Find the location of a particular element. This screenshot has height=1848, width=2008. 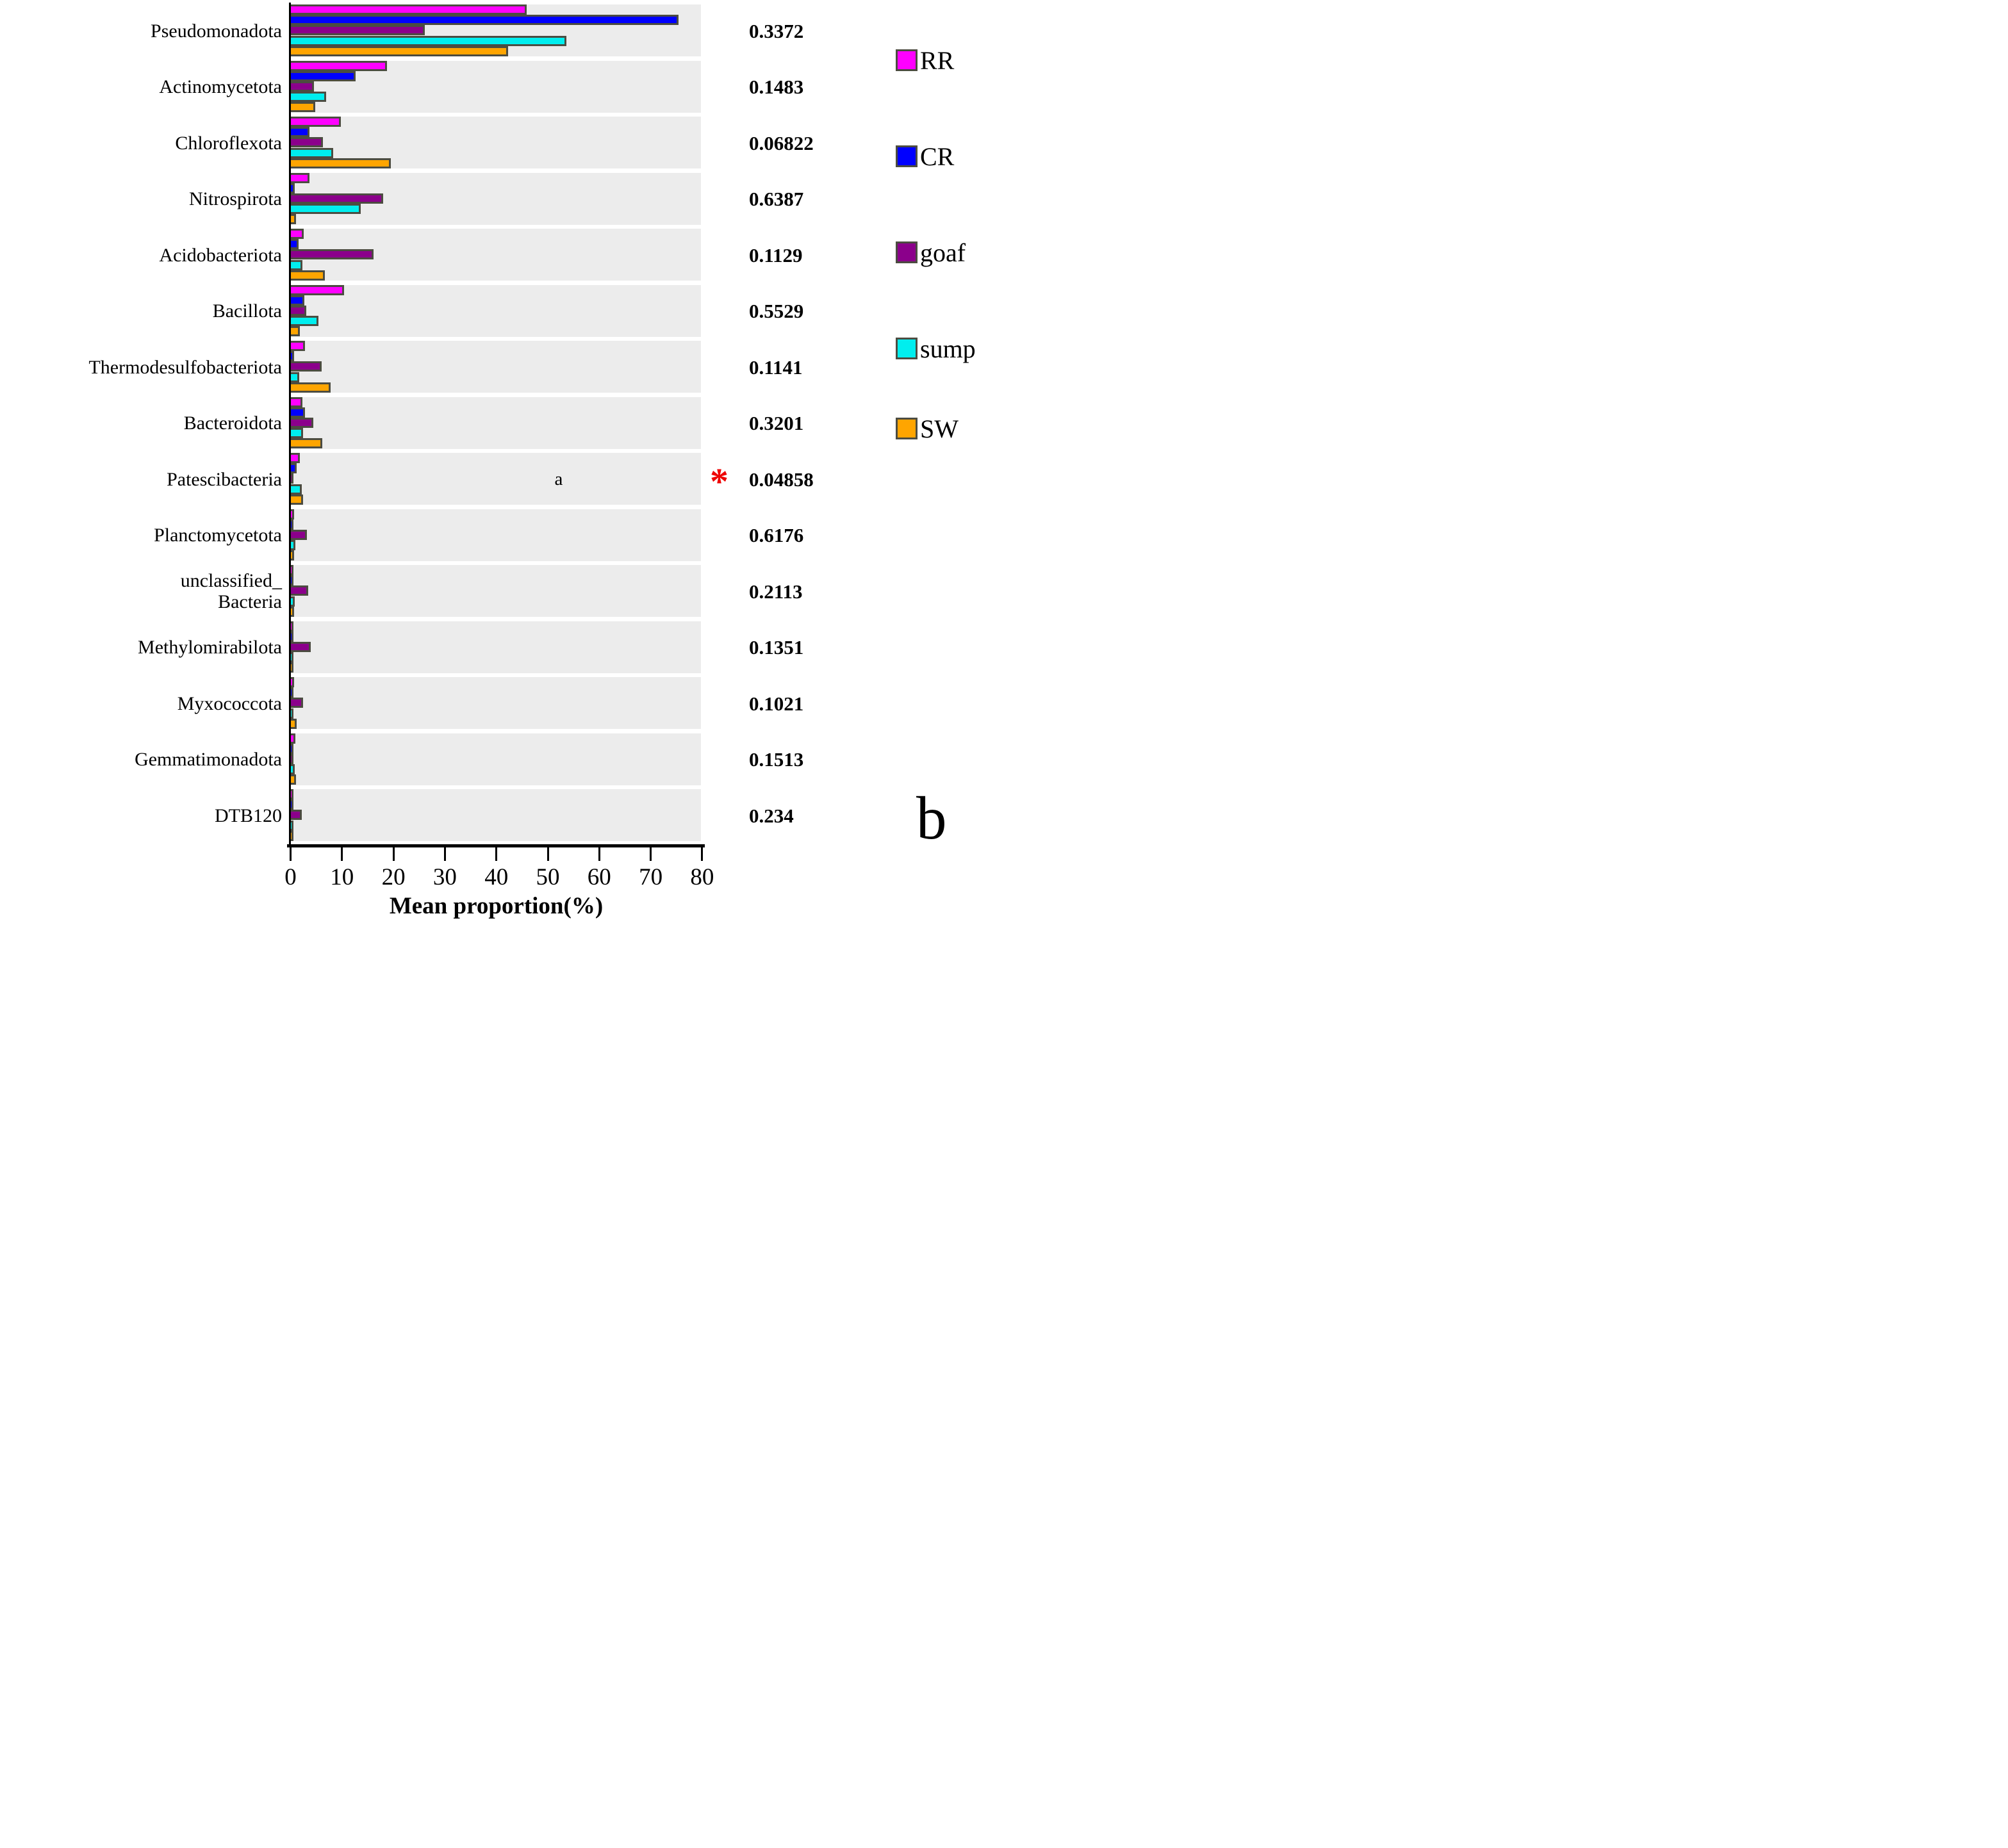

category-label: Planctomycetota is located at coordinates (218, 535).